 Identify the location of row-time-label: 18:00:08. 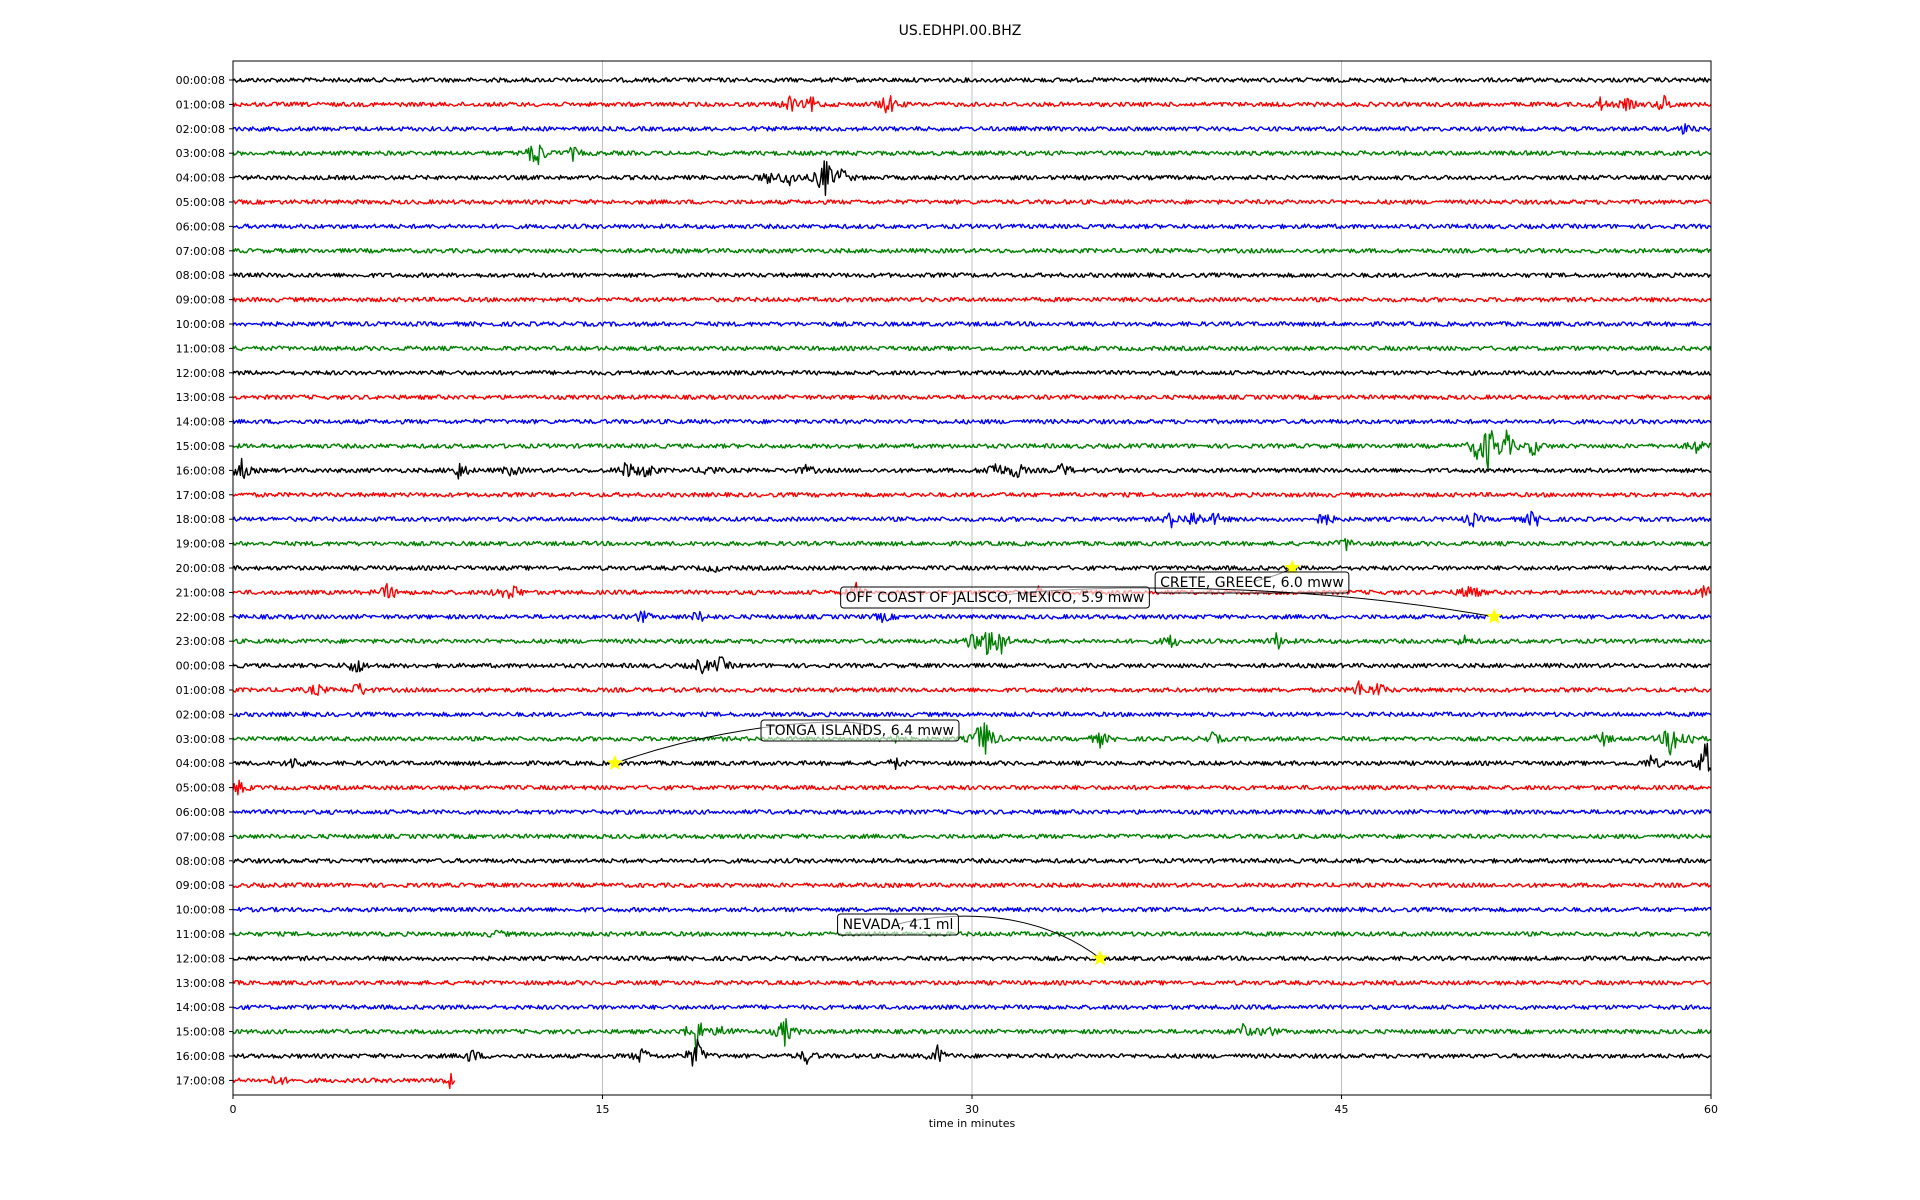
(200, 519).